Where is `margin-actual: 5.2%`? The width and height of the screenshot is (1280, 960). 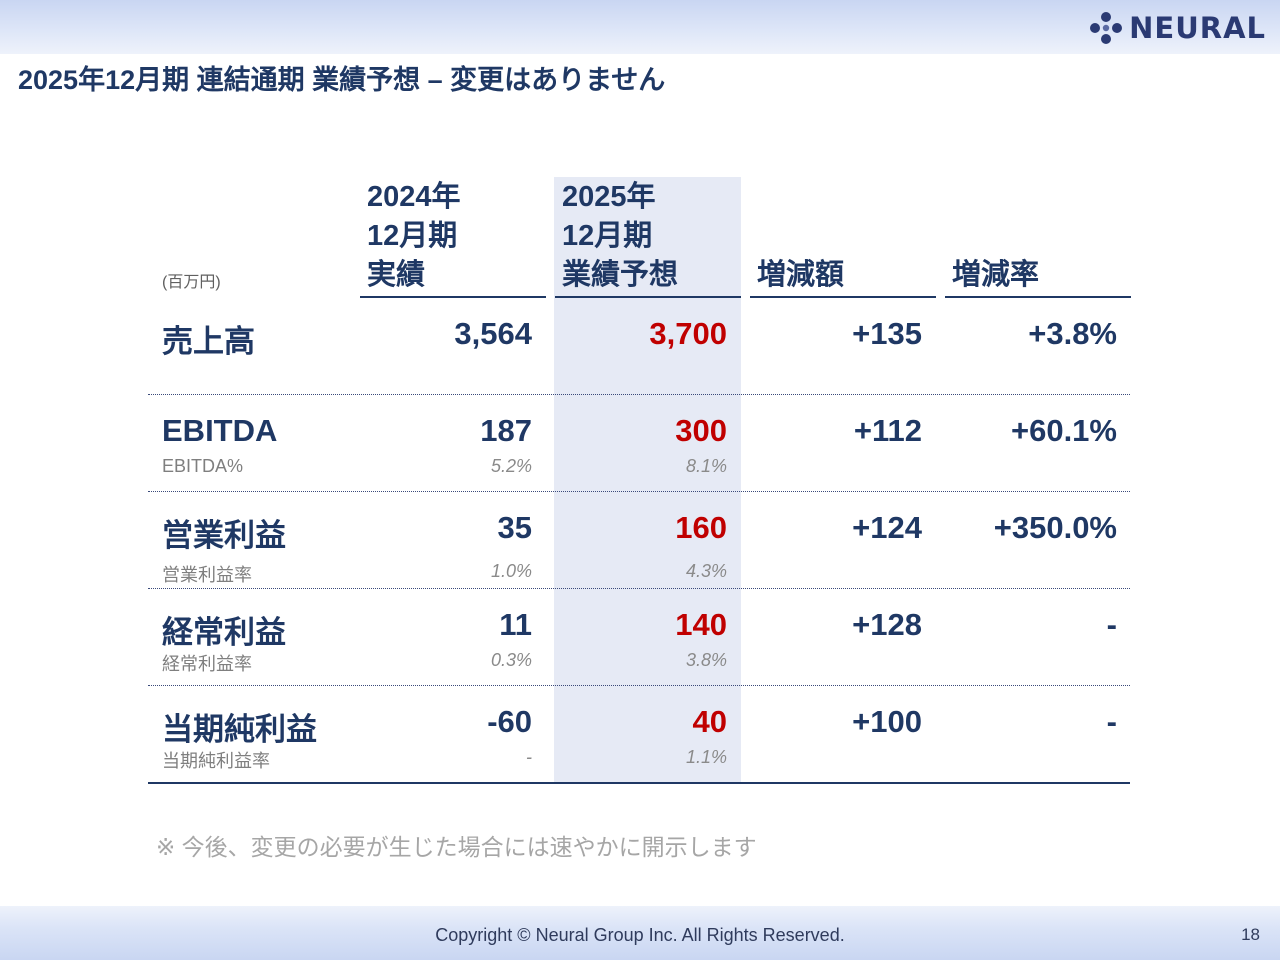 margin-actual: 5.2% is located at coordinates (511, 466).